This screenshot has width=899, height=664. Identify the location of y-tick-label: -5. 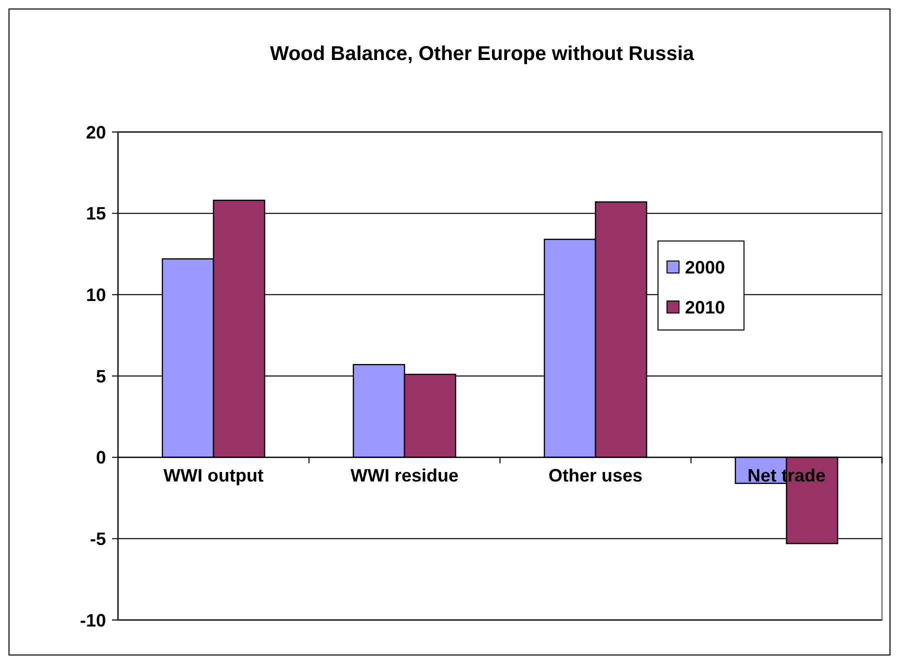
(98, 538).